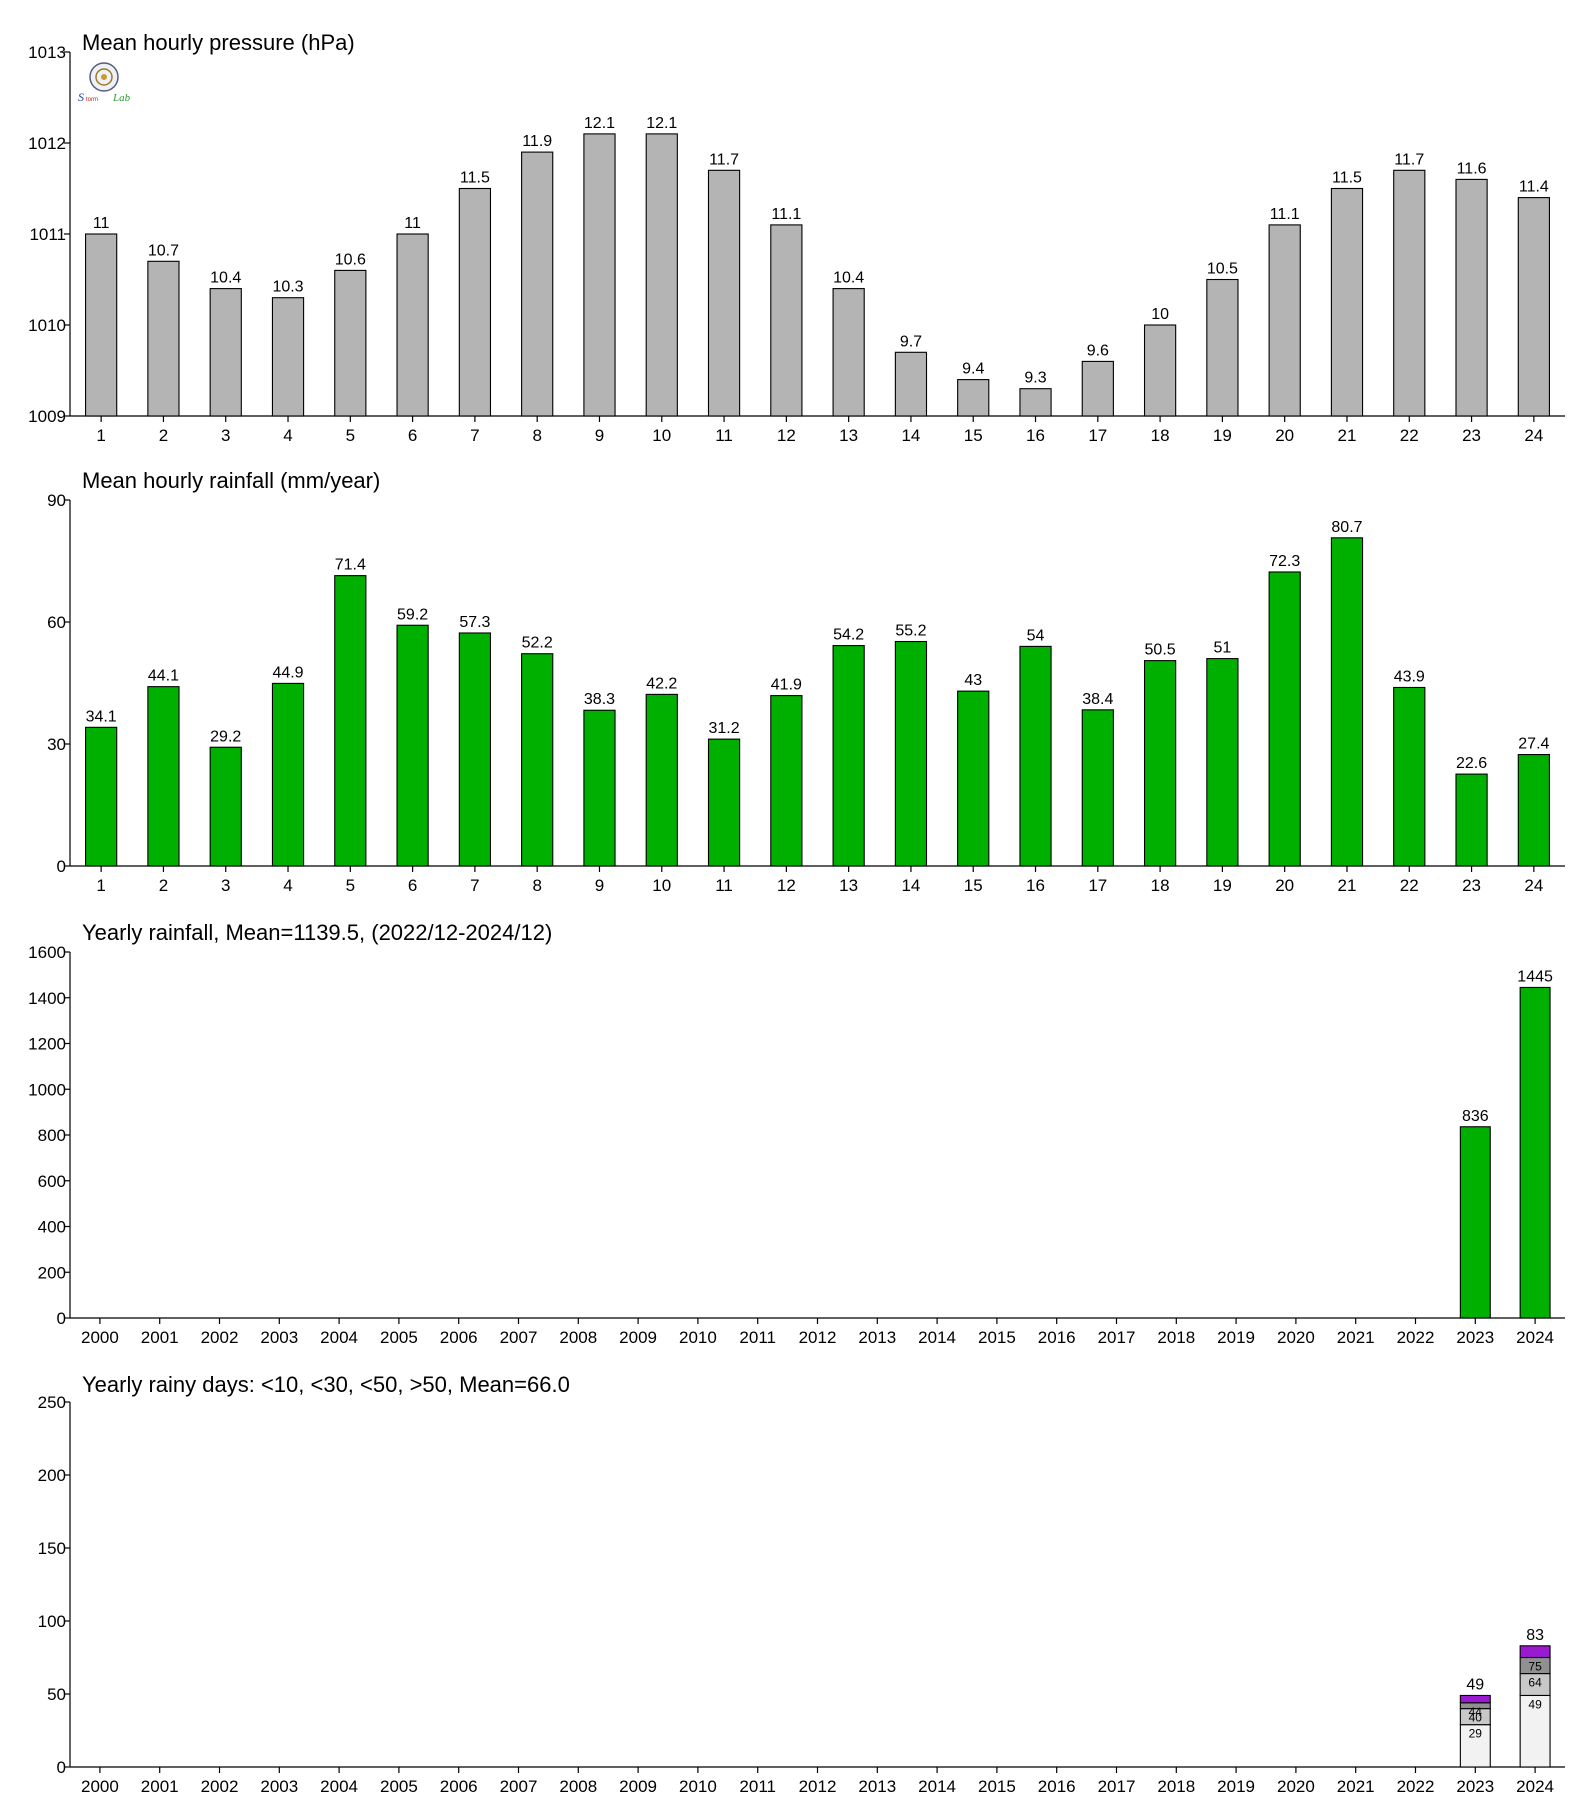 Image resolution: width=1580 pixels, height=1800 pixels. What do you see at coordinates (225, 885) in the screenshot?
I see `x-tick-label: 3` at bounding box center [225, 885].